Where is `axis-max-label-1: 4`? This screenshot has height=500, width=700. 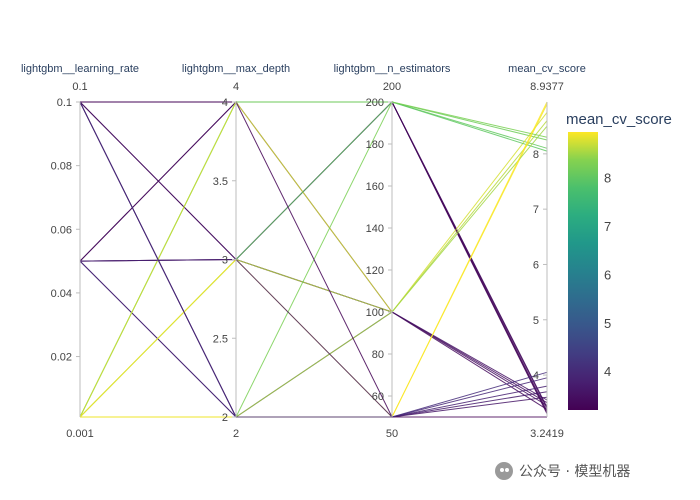
axis-max-label-1: 4 is located at coordinates (236, 87).